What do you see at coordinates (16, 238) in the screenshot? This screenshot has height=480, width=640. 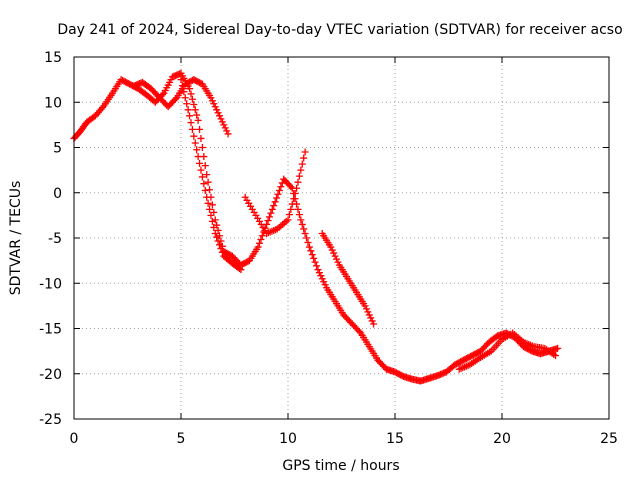 I see `y-axis-label: SDTVAR / TECUs` at bounding box center [16, 238].